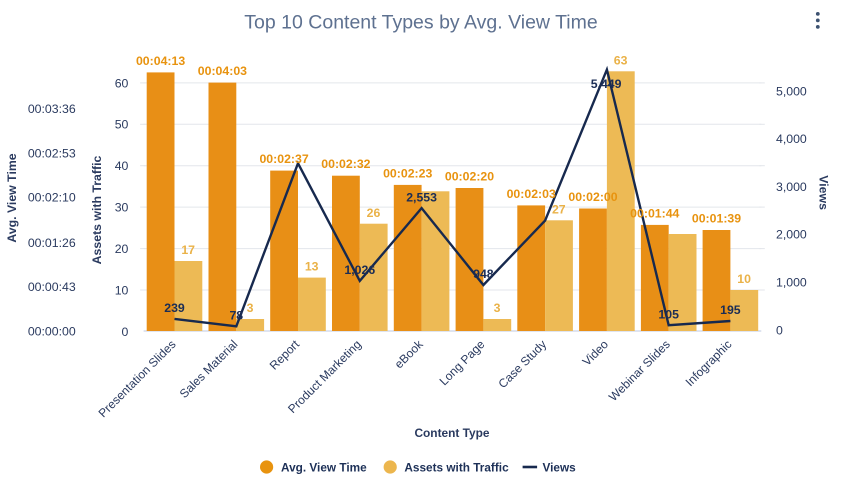  Describe the element at coordinates (52, 198) in the screenshot. I see `svg-text: 00:02:10` at that location.